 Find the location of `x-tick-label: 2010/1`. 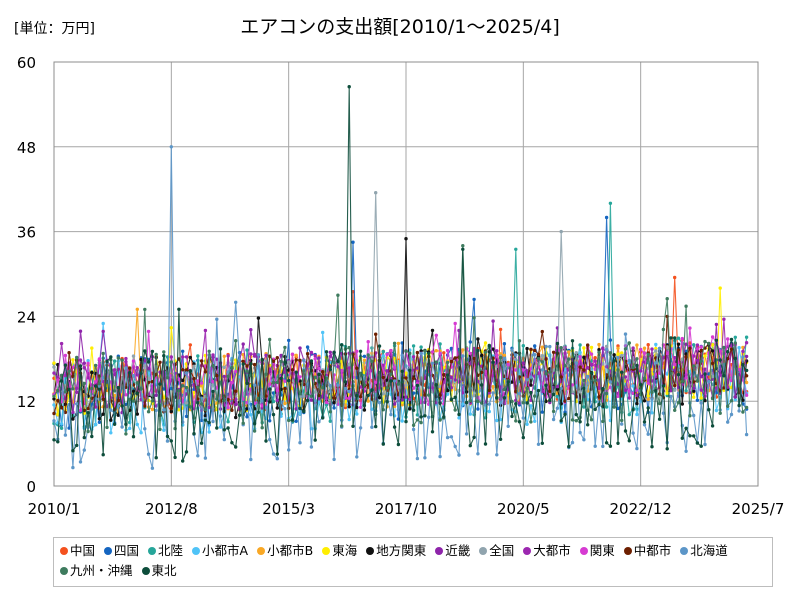

x-tick-label: 2010/1 is located at coordinates (54, 509).